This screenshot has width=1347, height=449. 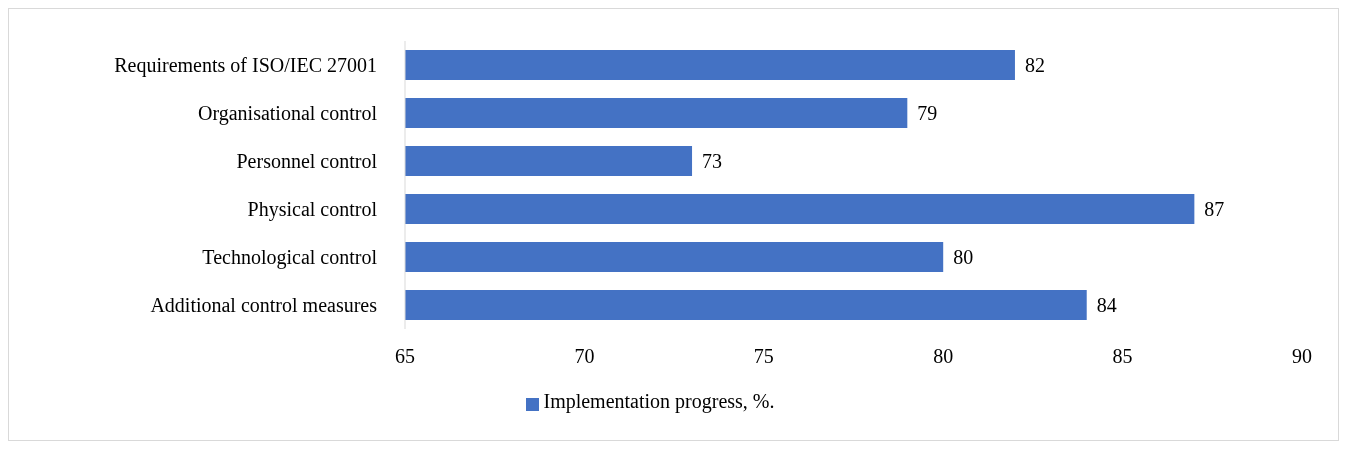 I want to click on x-tick-label: 85, so click(x=1122, y=356).